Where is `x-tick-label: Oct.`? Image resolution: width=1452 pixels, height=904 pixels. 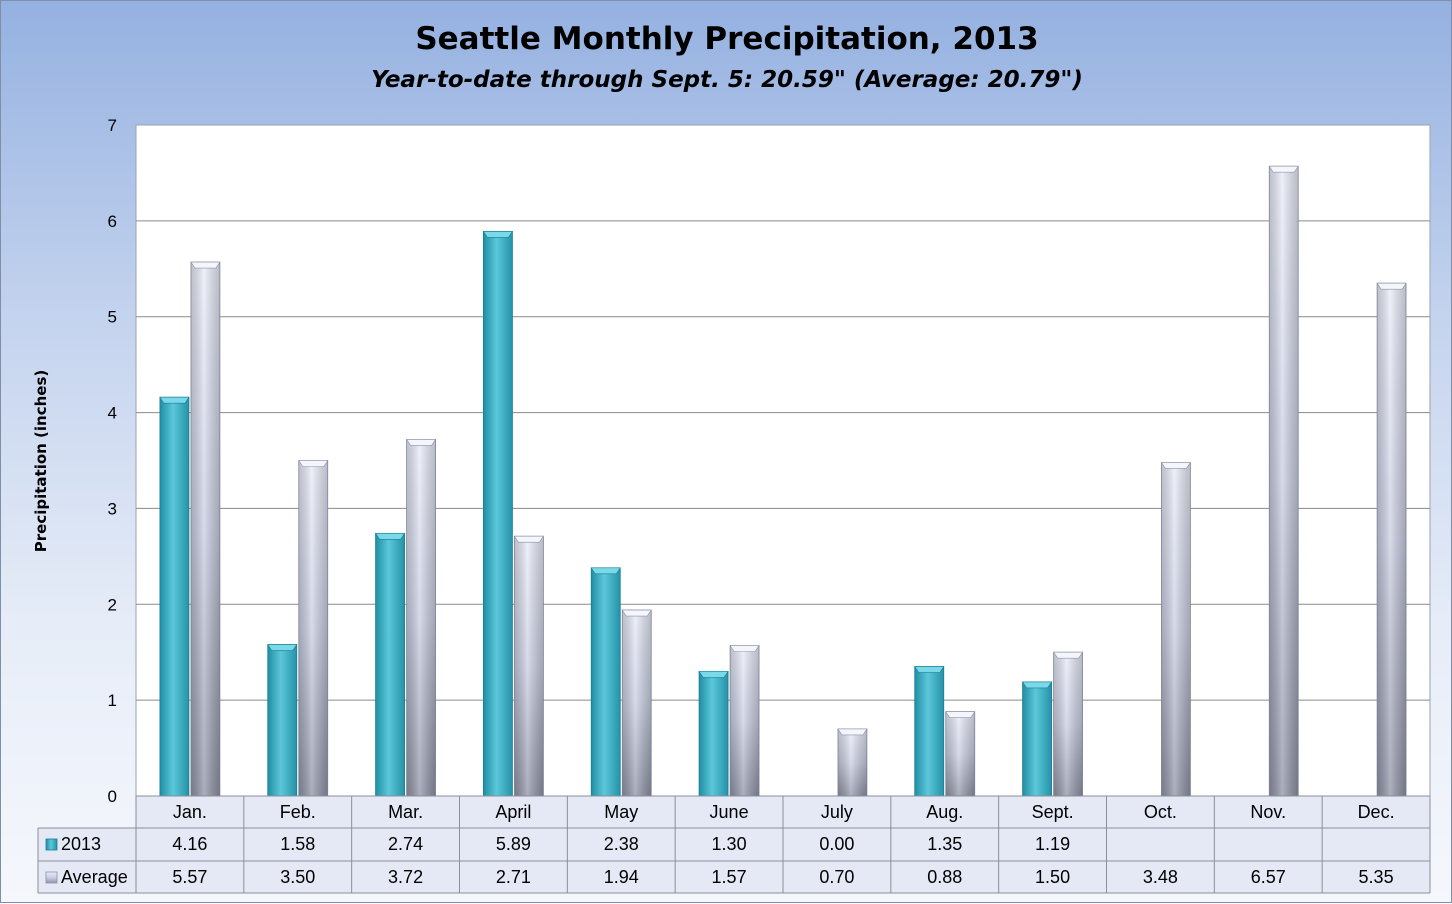 x-tick-label: Oct. is located at coordinates (1160, 812).